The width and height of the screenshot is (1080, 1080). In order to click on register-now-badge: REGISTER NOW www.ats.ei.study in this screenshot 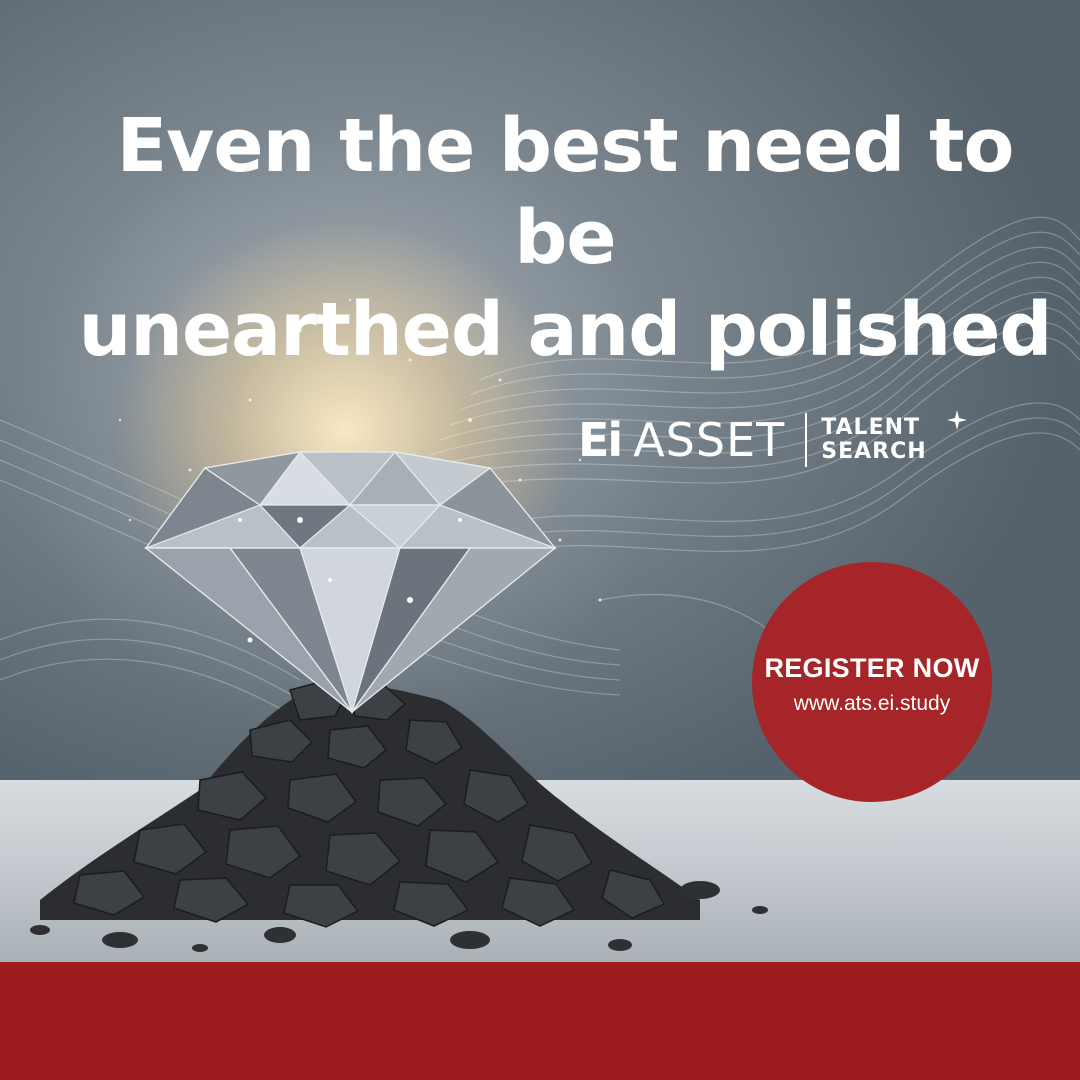, I will do `click(872, 682)`.